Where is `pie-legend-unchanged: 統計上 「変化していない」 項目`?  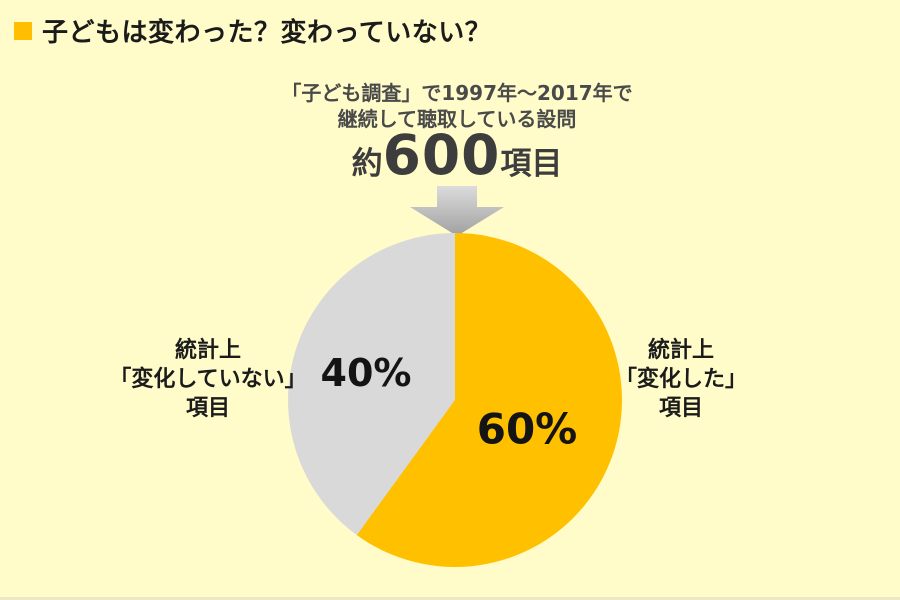
pie-legend-unchanged: 統計上 「変化していない」 項目 is located at coordinates (208, 379).